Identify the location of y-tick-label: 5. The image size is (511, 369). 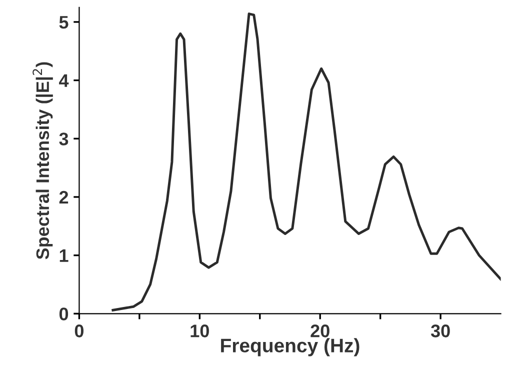
(63, 22).